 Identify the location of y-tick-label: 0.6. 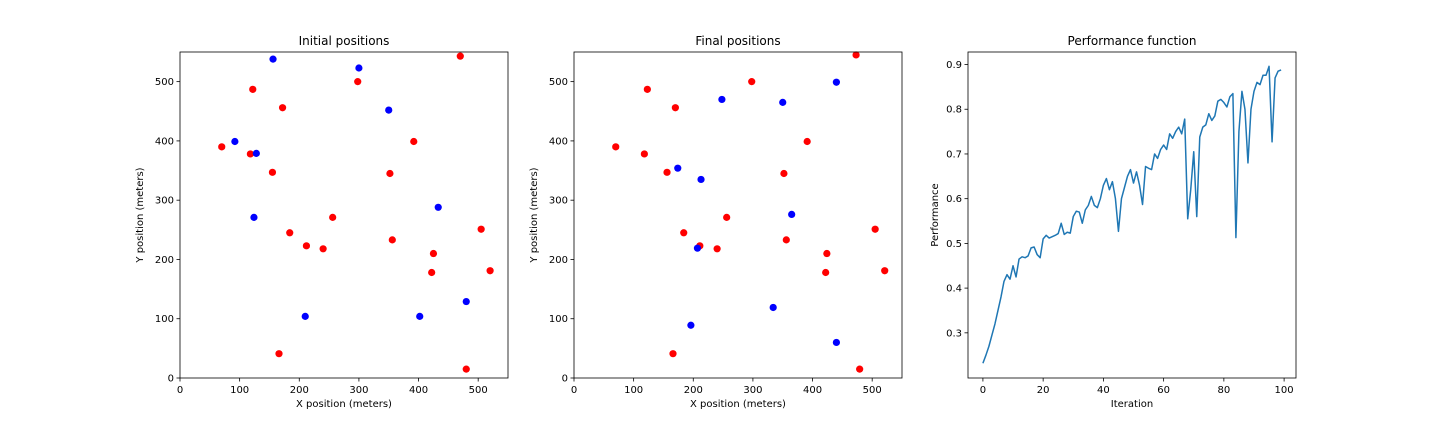
(954, 199).